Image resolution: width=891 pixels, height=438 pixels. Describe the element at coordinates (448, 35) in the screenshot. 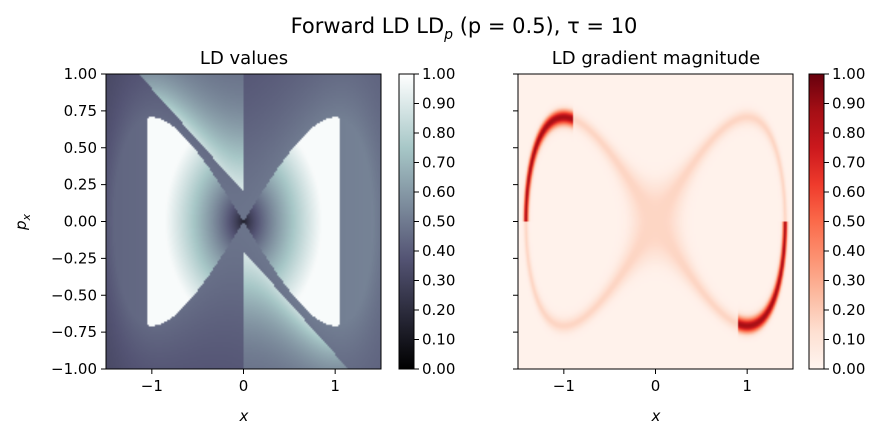

I see `suptitle-subscript: p` at that location.